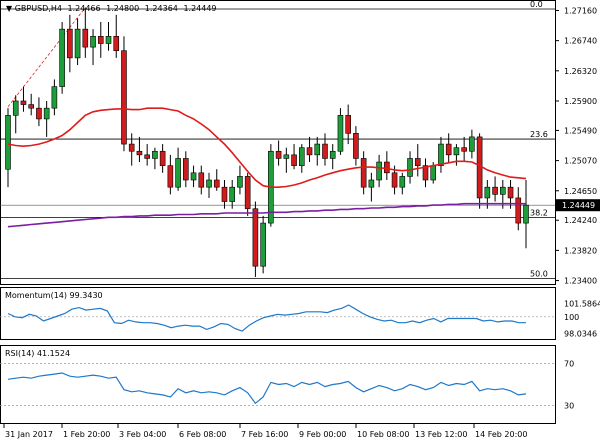 Image resolution: width=600 pixels, height=443 pixels. I want to click on fib-label-50.0: 50.0, so click(539, 273).